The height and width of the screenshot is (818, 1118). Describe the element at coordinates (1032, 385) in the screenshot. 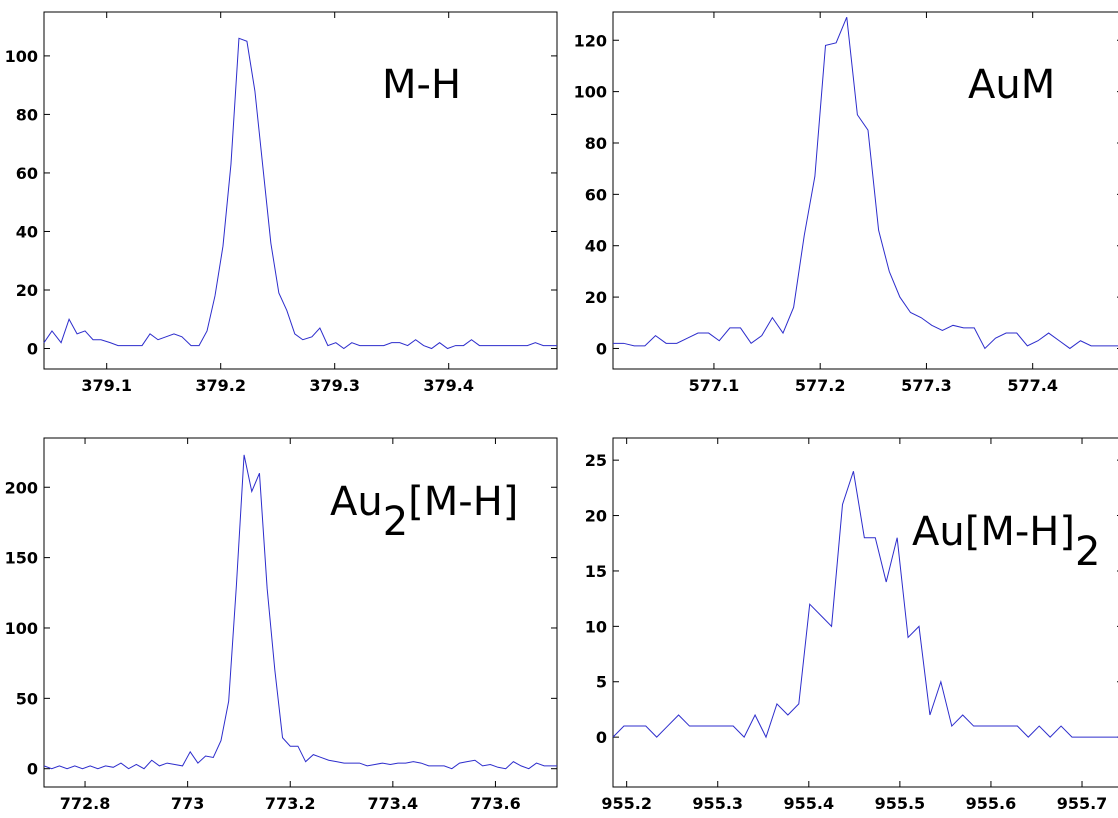

I see `x-tick-label: 577.4` at that location.